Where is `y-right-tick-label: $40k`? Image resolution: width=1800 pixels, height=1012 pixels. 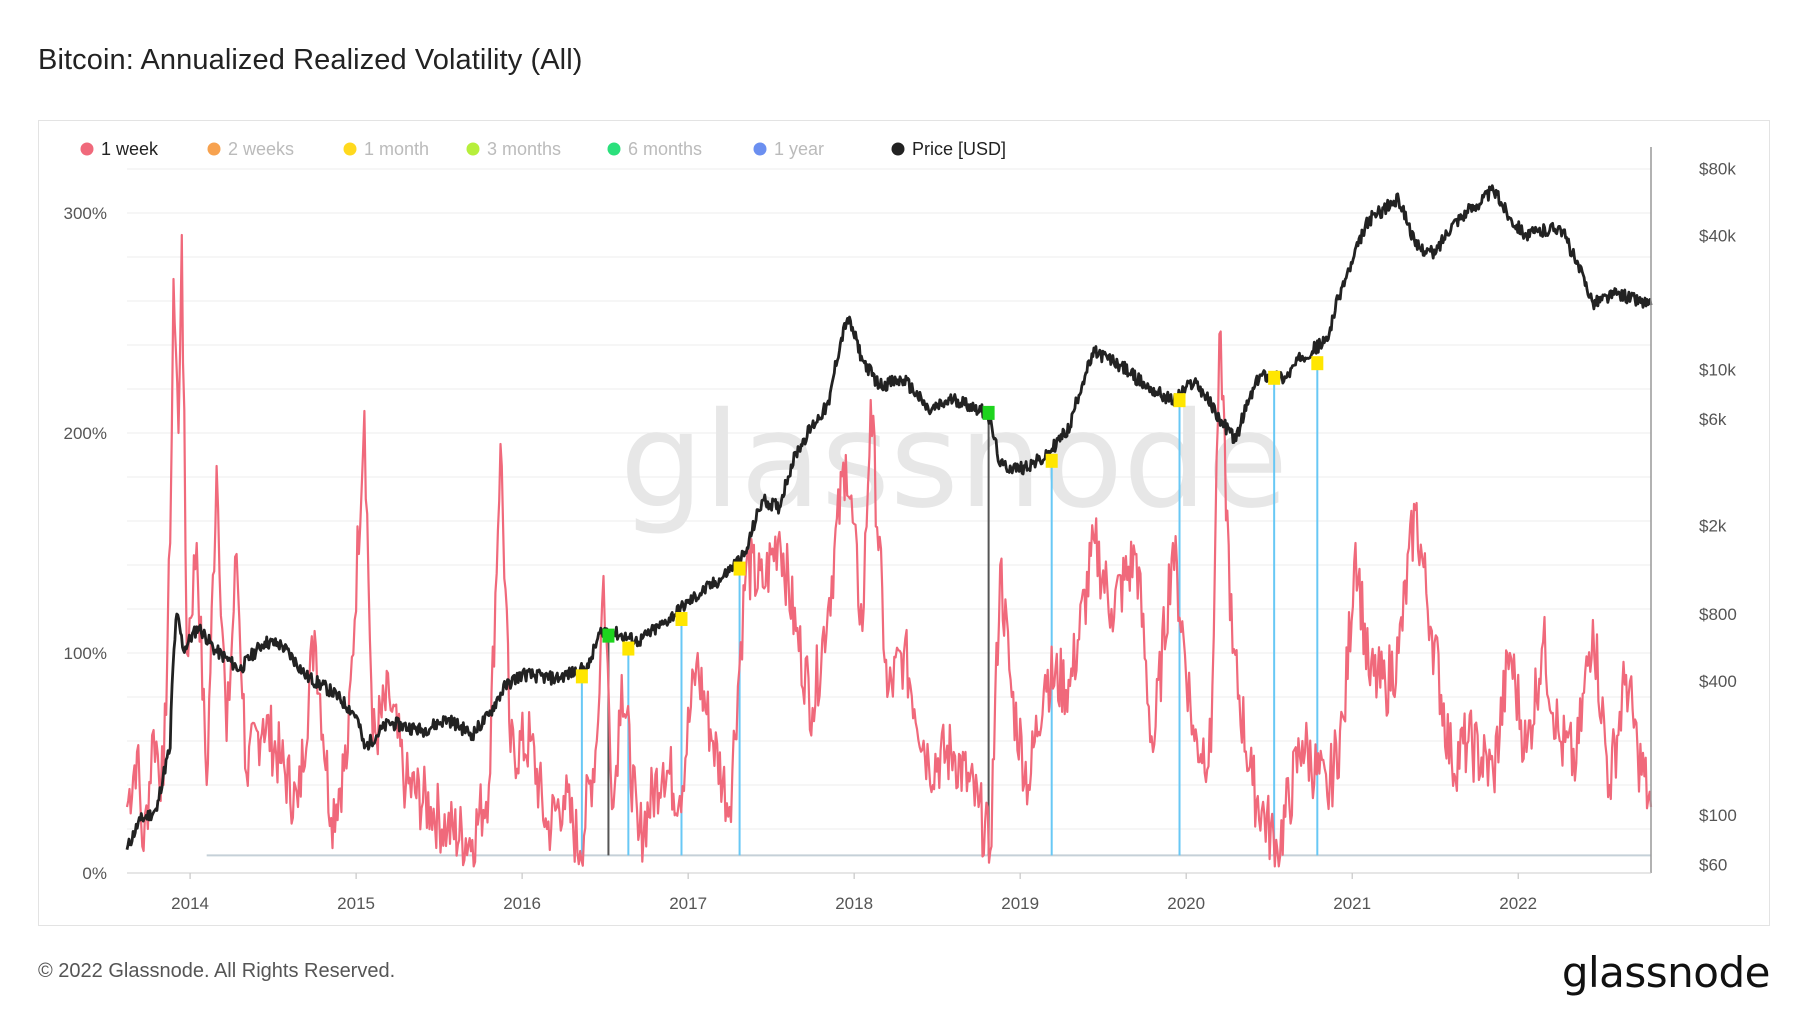 y-right-tick-label: $40k is located at coordinates (1717, 236).